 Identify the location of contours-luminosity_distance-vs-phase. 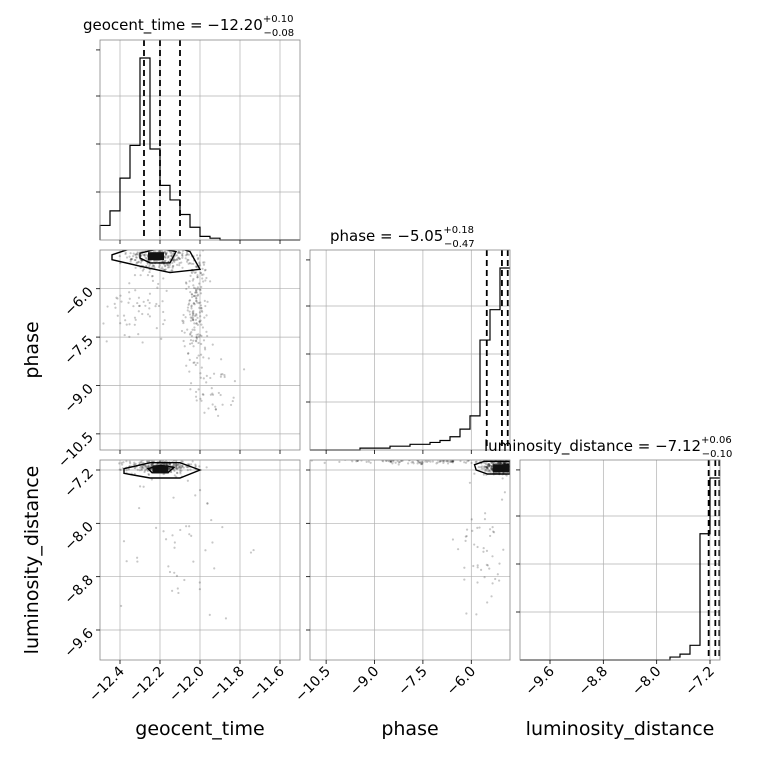
(491, 467).